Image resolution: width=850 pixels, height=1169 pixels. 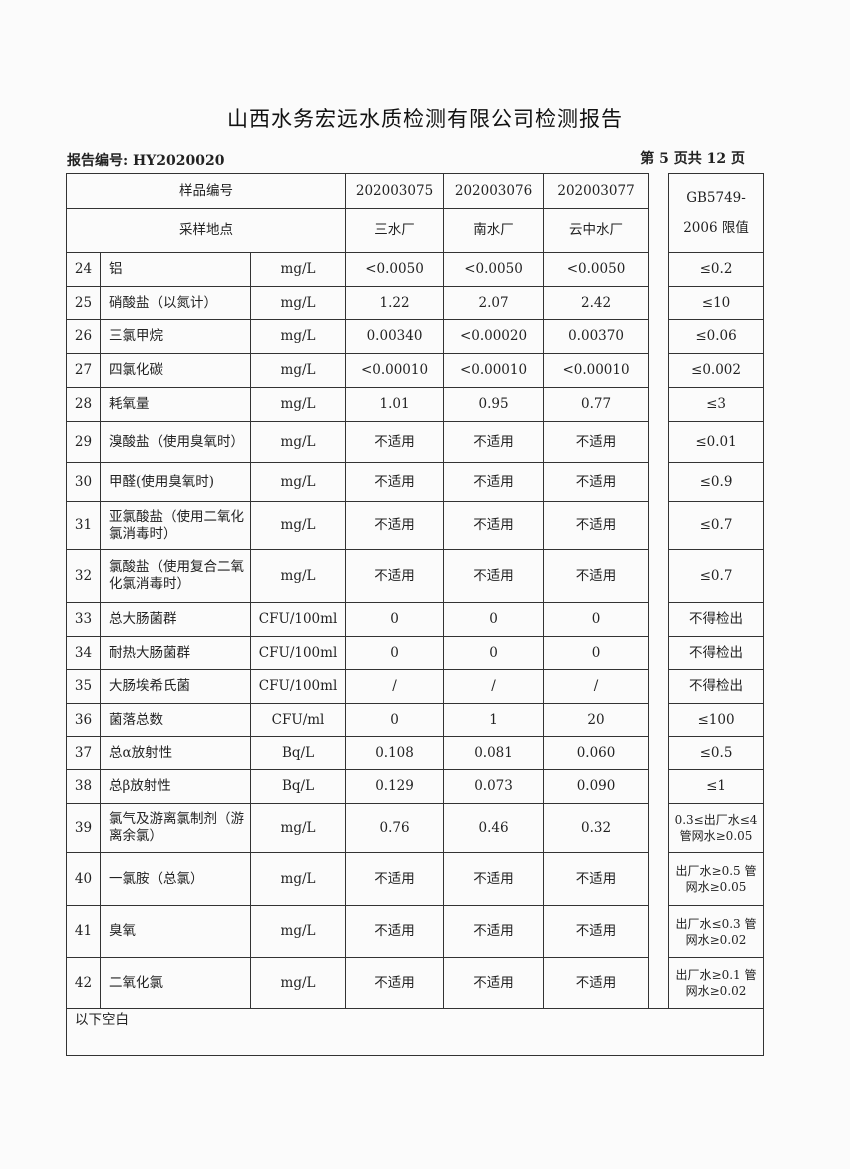 What do you see at coordinates (395, 753) in the screenshot?
I see `result: 0.108` at bounding box center [395, 753].